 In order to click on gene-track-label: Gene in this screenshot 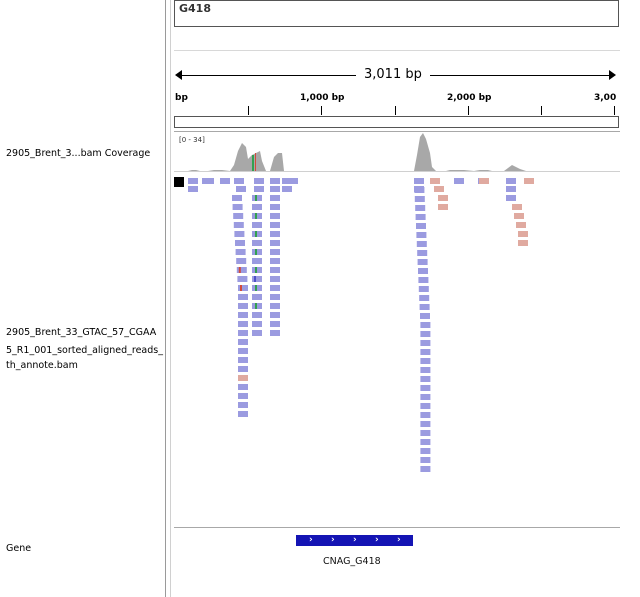, I will do `click(19, 548)`.